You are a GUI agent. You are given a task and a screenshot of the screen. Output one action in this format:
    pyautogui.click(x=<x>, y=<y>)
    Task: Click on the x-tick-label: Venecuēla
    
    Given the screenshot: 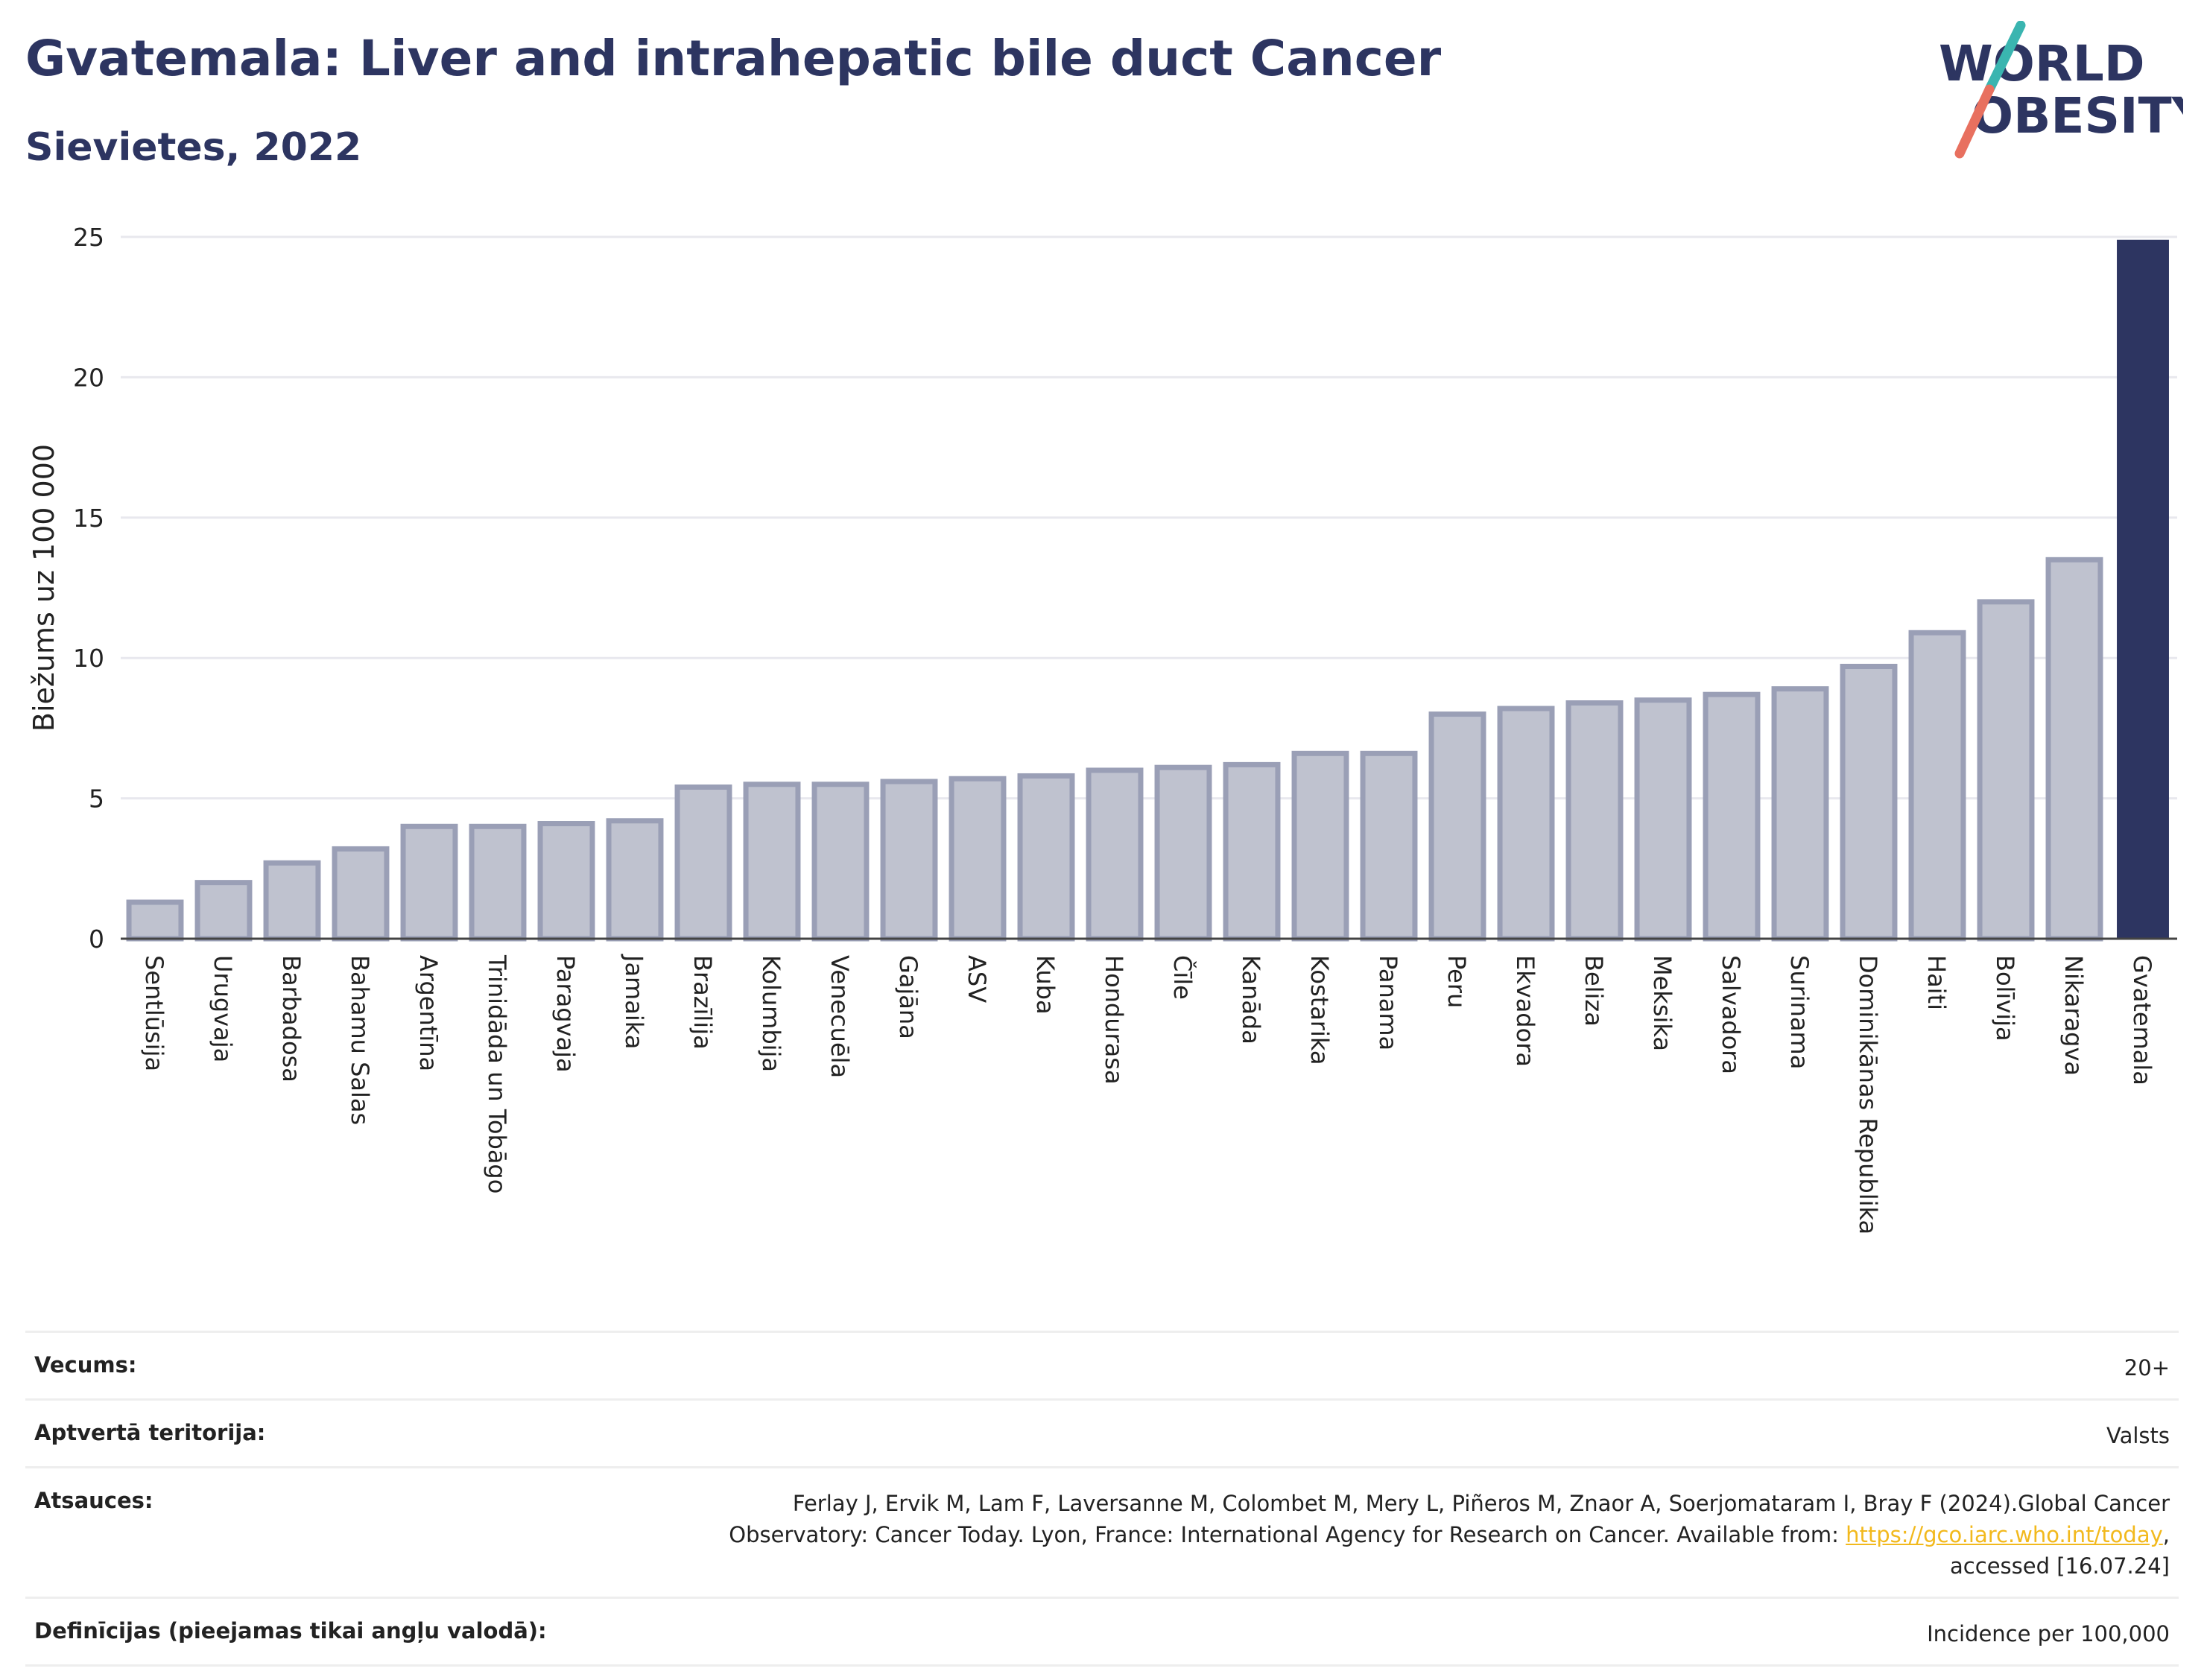 What is the action you would take?
    pyautogui.click(x=840, y=1016)
    